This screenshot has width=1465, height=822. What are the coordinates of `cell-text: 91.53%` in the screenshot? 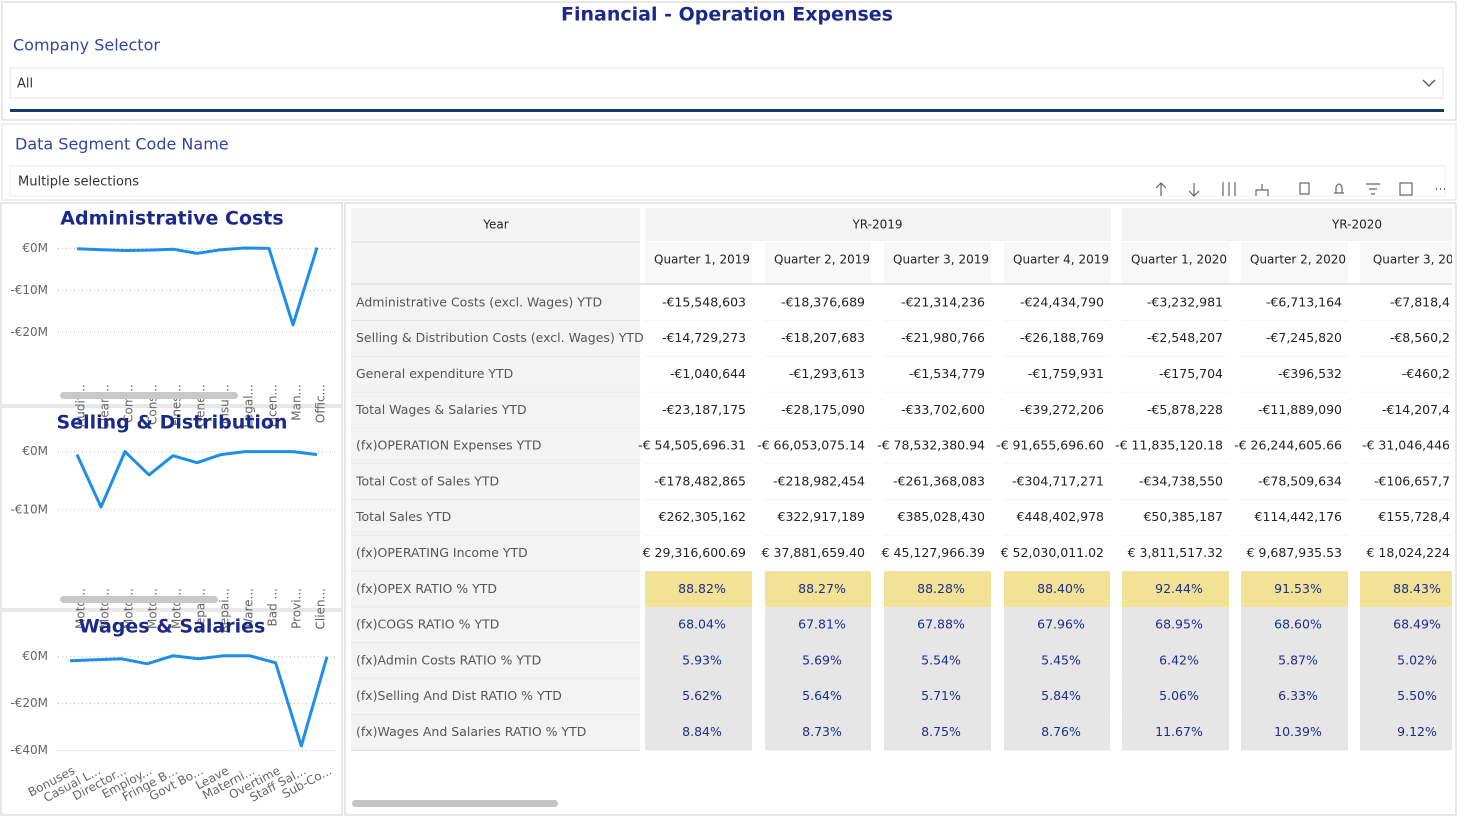 It's located at (1298, 588).